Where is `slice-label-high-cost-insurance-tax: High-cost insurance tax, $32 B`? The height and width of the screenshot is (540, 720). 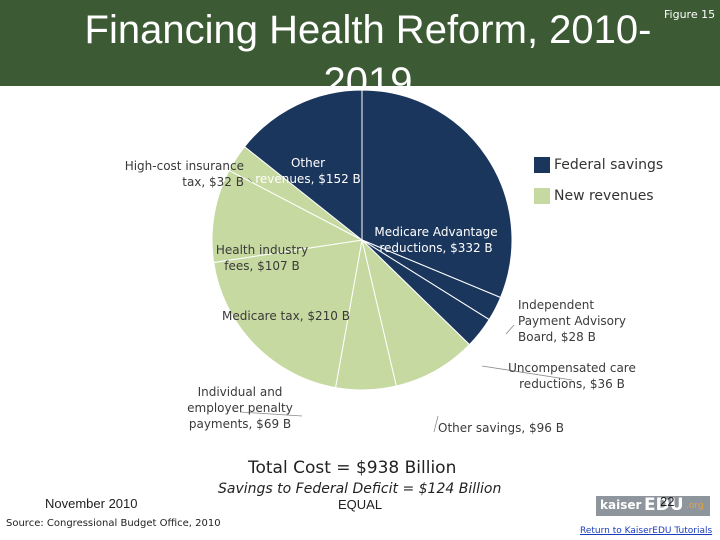
slice-label-high-cost-insurance-tax: High-cost insurance tax, $32 B is located at coordinates (184, 174).